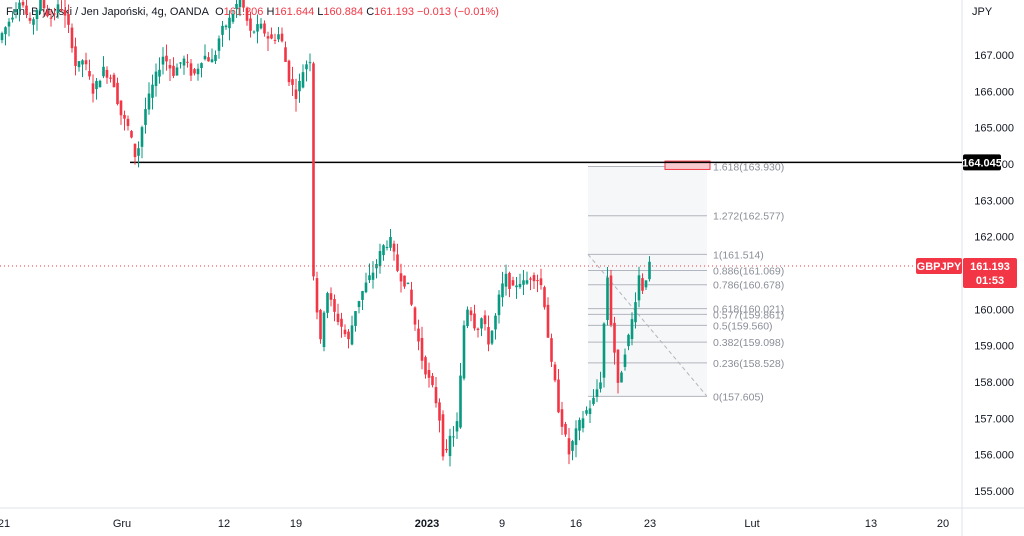 The width and height of the screenshot is (1024, 536). I want to click on horizontal-level-label: 164.045, so click(982, 163).